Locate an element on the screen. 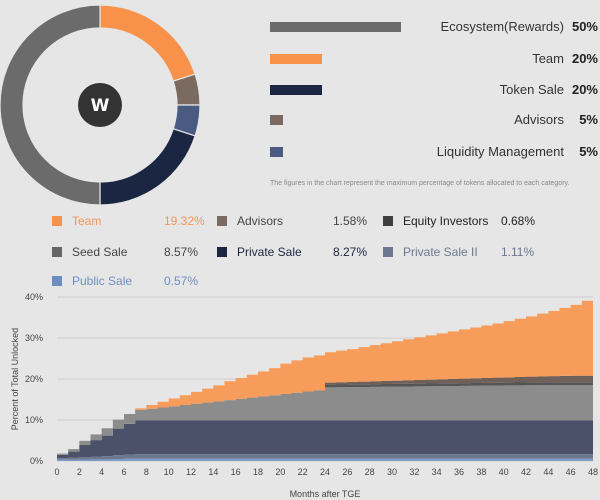  logo-badge is located at coordinates (100, 105).